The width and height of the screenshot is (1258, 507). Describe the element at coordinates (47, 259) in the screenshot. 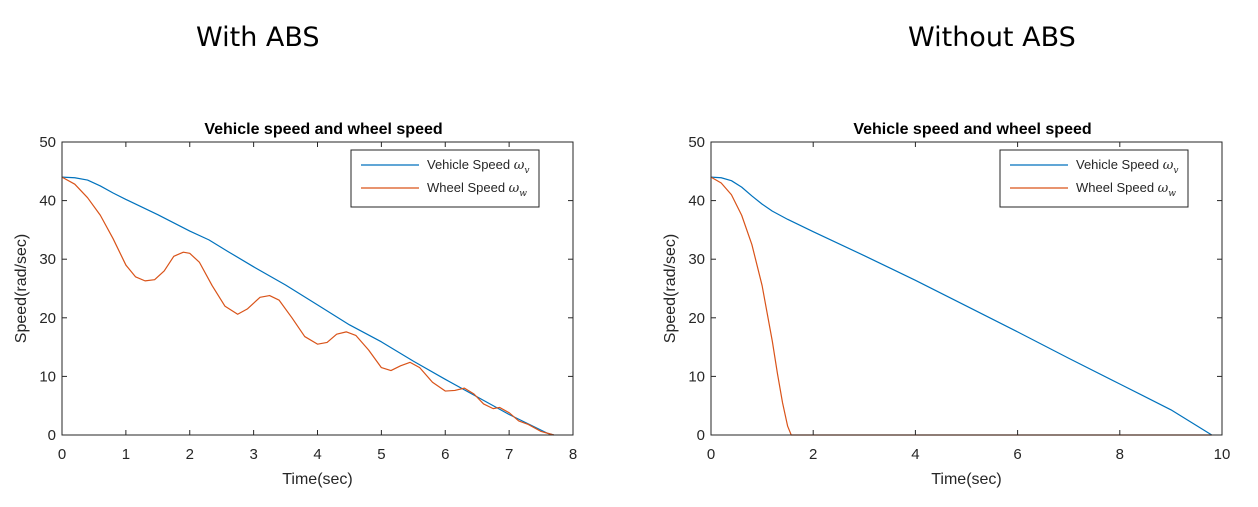

I see `left-ytick-label: 30` at that location.